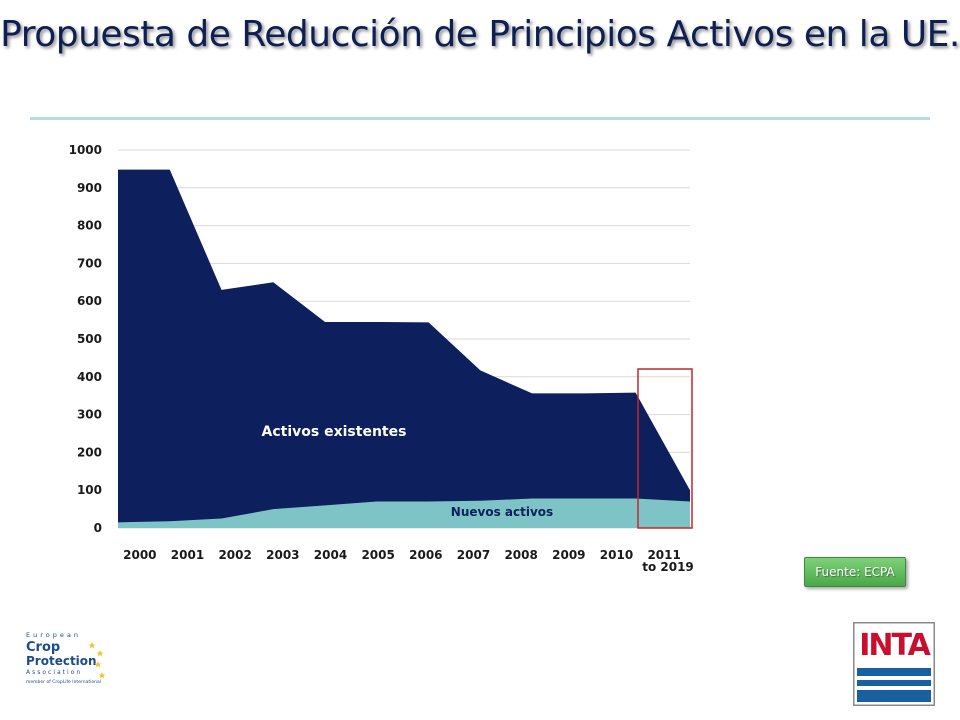 Image resolution: width=960 pixels, height=720 pixels. Describe the element at coordinates (53, 635) in the screenshot. I see `svg-text: European` at that location.